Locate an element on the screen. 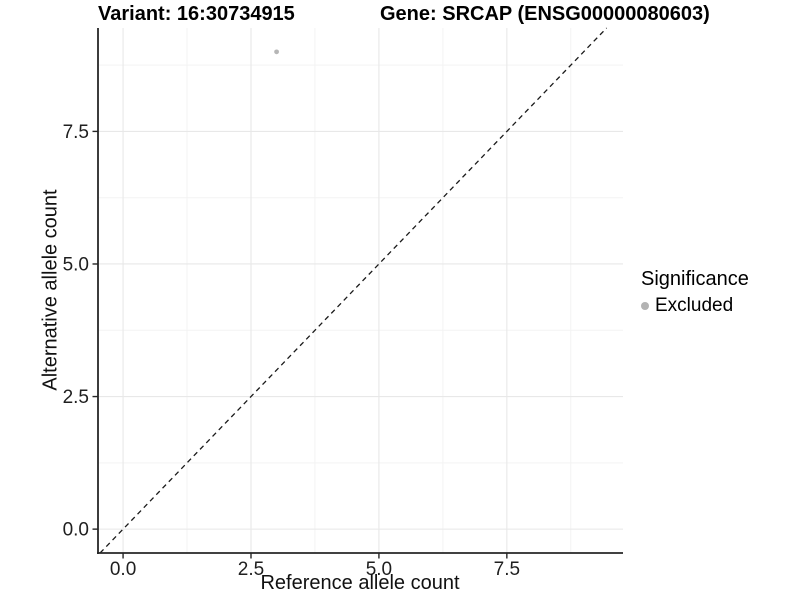  gene-title: Gene: SRCAP (ENSG00000080603) is located at coordinates (545, 14).